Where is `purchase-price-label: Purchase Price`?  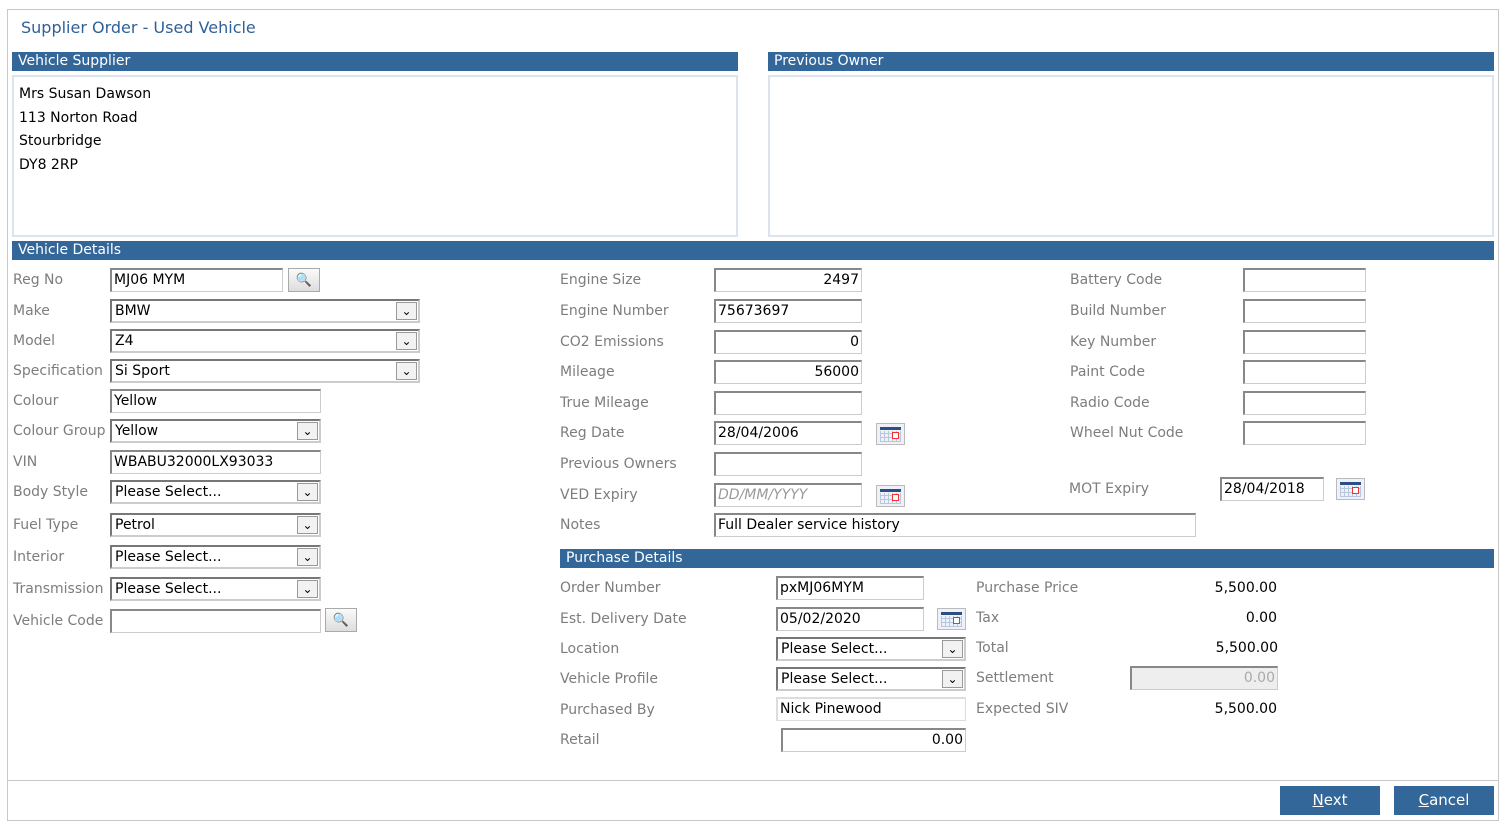 purchase-price-label: Purchase Price is located at coordinates (1027, 588).